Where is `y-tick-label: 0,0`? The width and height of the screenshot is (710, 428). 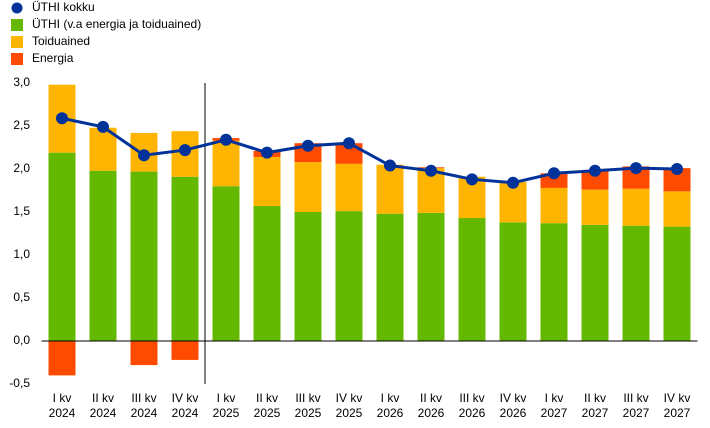 y-tick-label: 0,0 is located at coordinates (21, 340).